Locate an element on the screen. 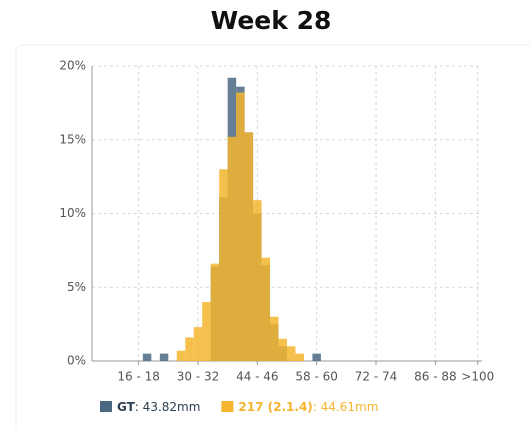  y-tick-label: 20% is located at coordinates (72, 66).